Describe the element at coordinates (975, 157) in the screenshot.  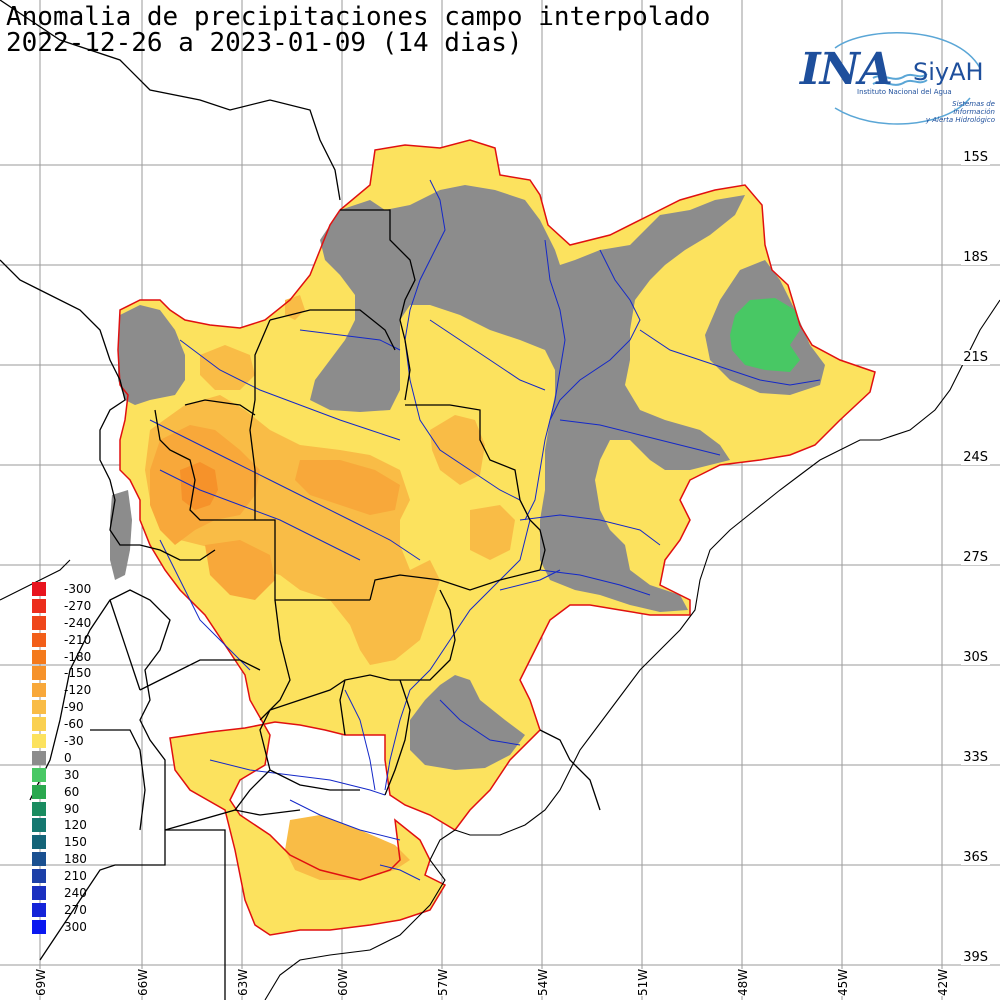
I see `latitude-label: 15S` at that location.